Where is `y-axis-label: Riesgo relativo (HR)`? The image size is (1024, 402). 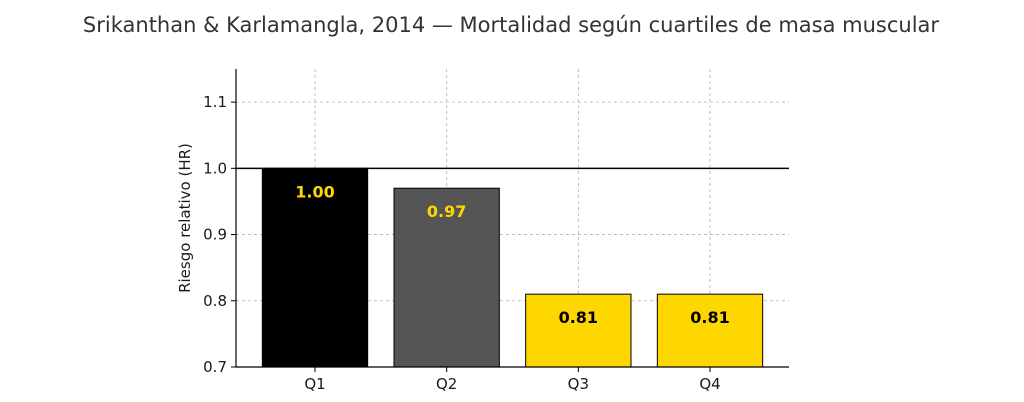
y-axis-label: Riesgo relativo (HR) is located at coordinates (185, 218).